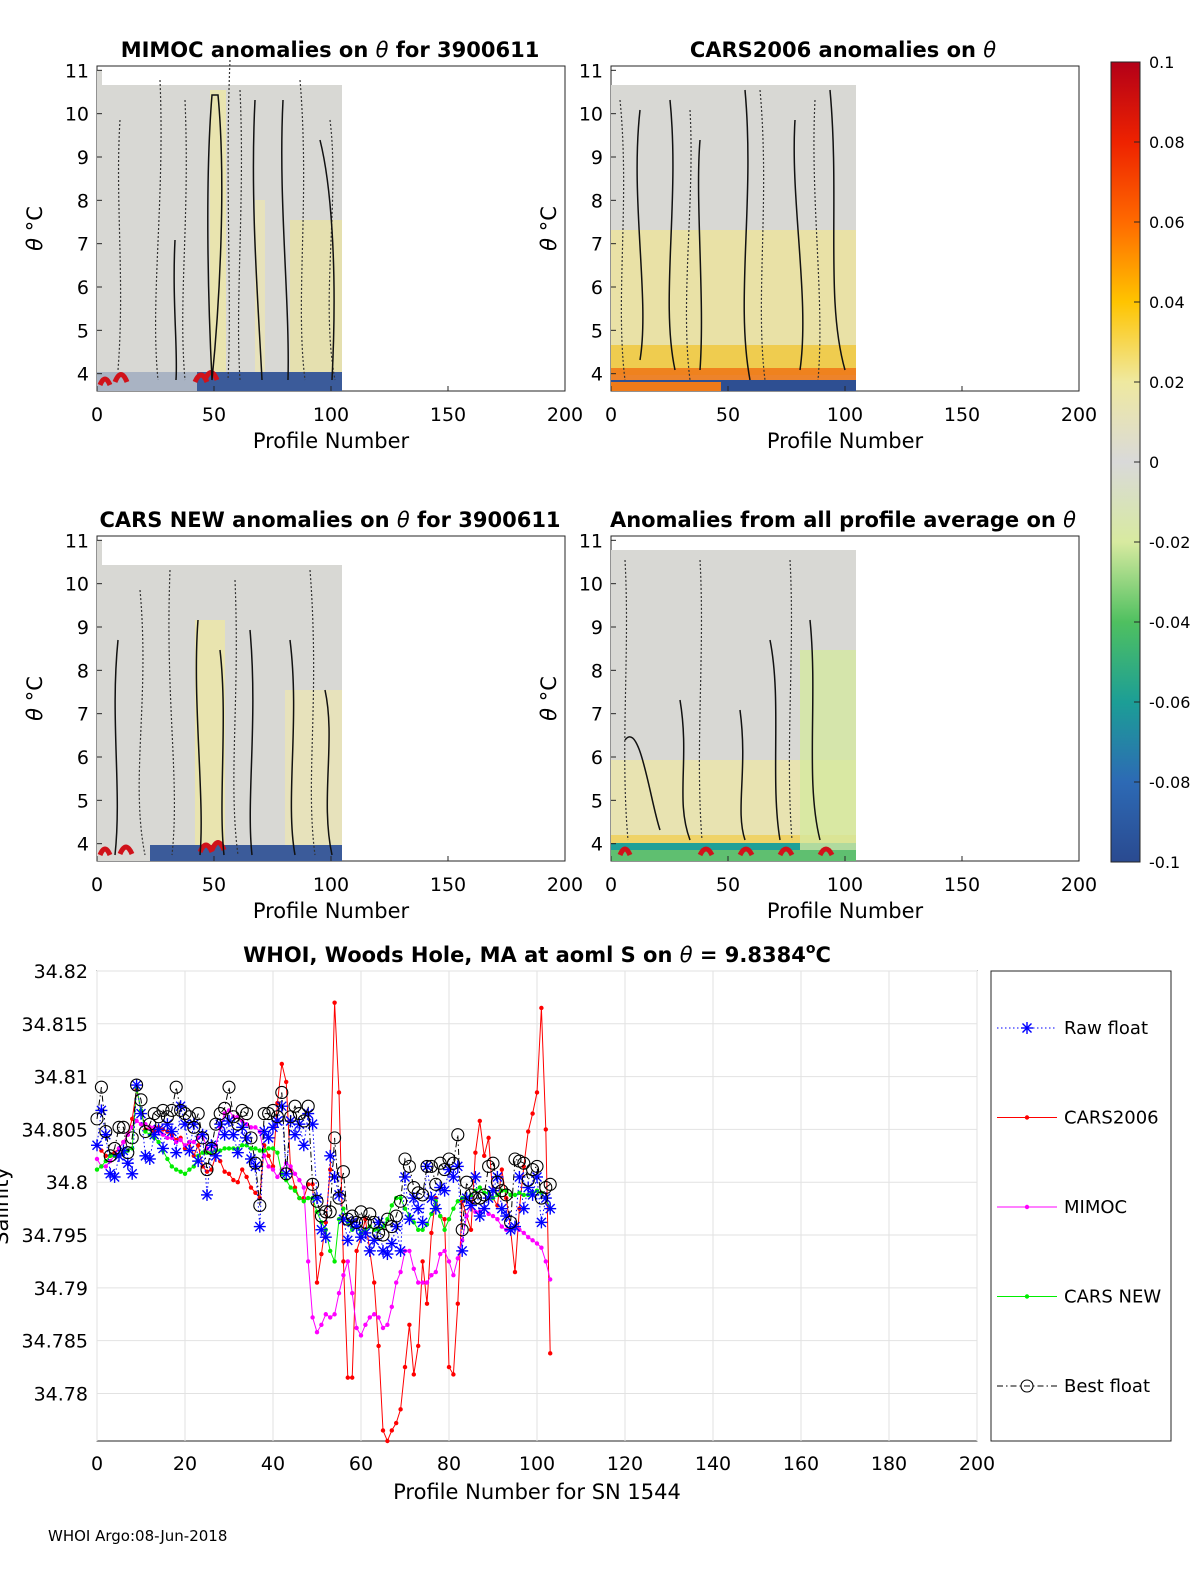 This screenshot has height=1575, width=1200. I want to click on series-raw-float, so click(324, 1170).